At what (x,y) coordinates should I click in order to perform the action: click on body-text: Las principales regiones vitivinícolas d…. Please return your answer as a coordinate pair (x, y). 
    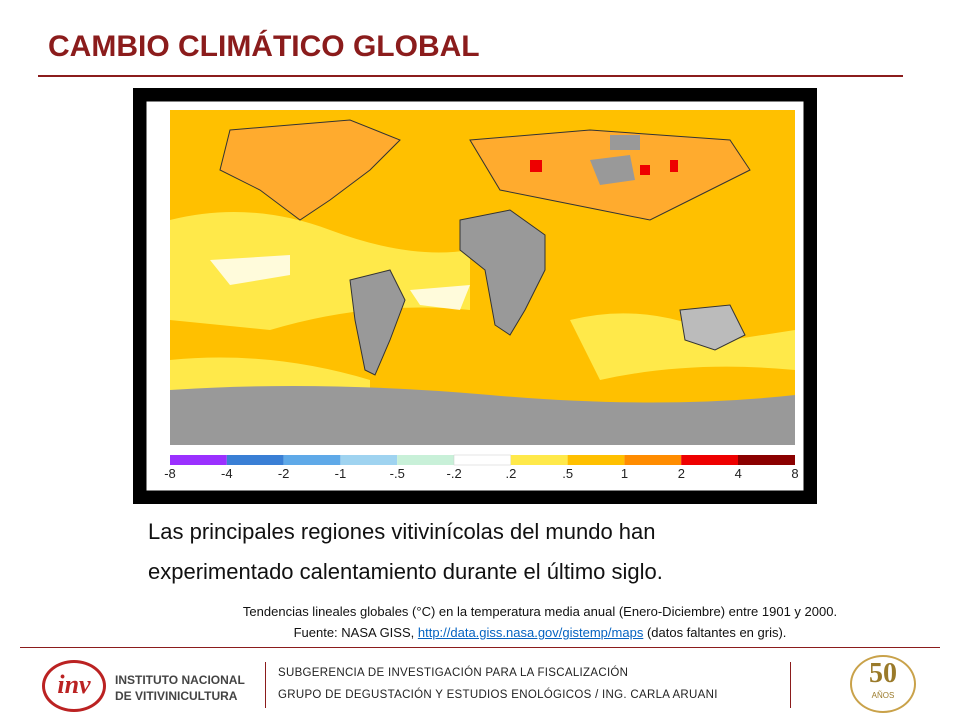
    Looking at the image, I should click on (405, 552).